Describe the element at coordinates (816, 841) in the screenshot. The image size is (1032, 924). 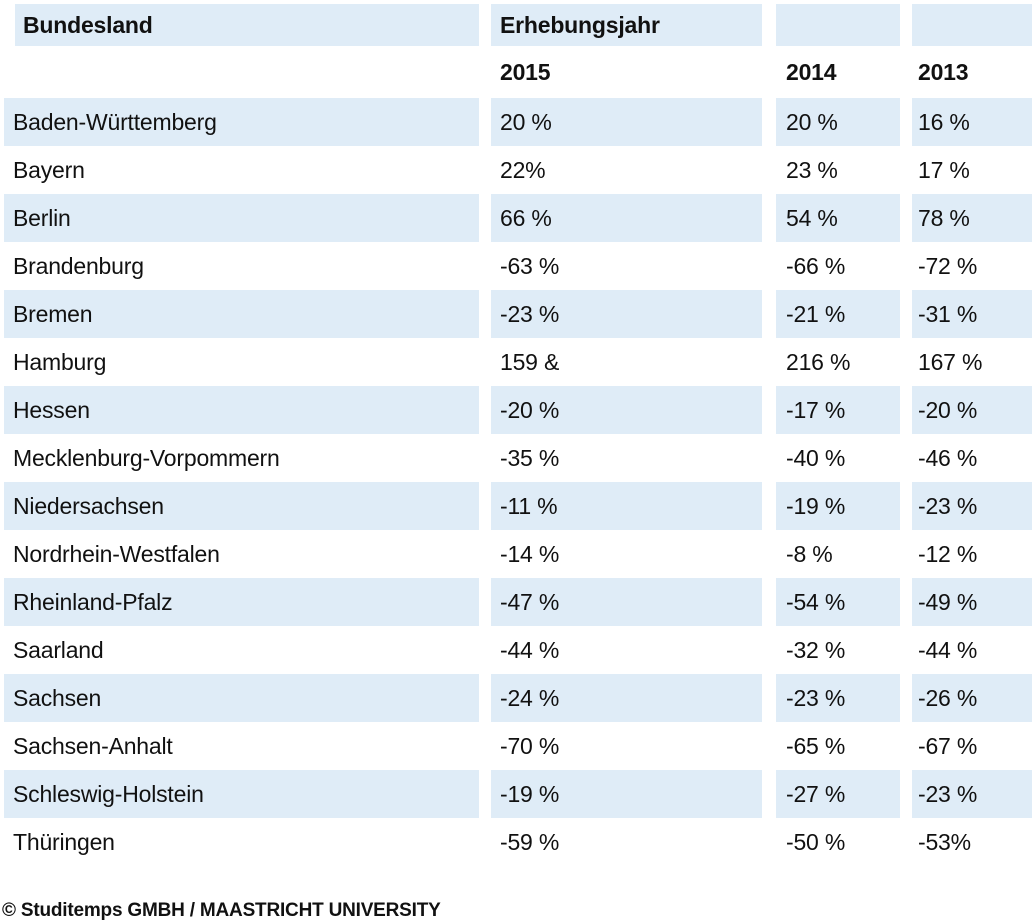
I see `value-2014: -50 %` at that location.